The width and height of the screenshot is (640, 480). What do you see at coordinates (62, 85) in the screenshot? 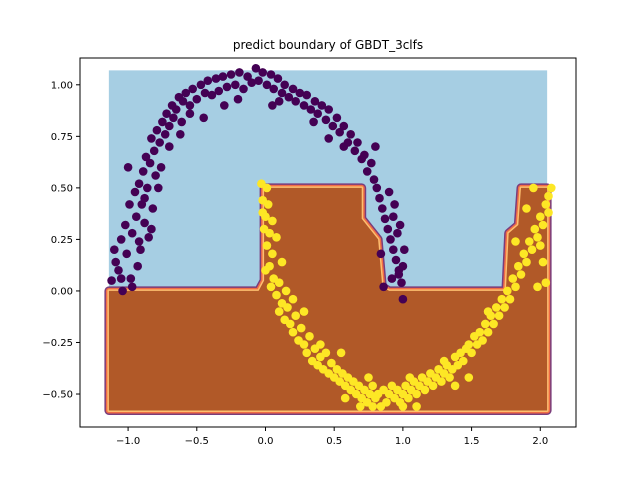
I see `y-tick-label: 1.00` at bounding box center [62, 85].